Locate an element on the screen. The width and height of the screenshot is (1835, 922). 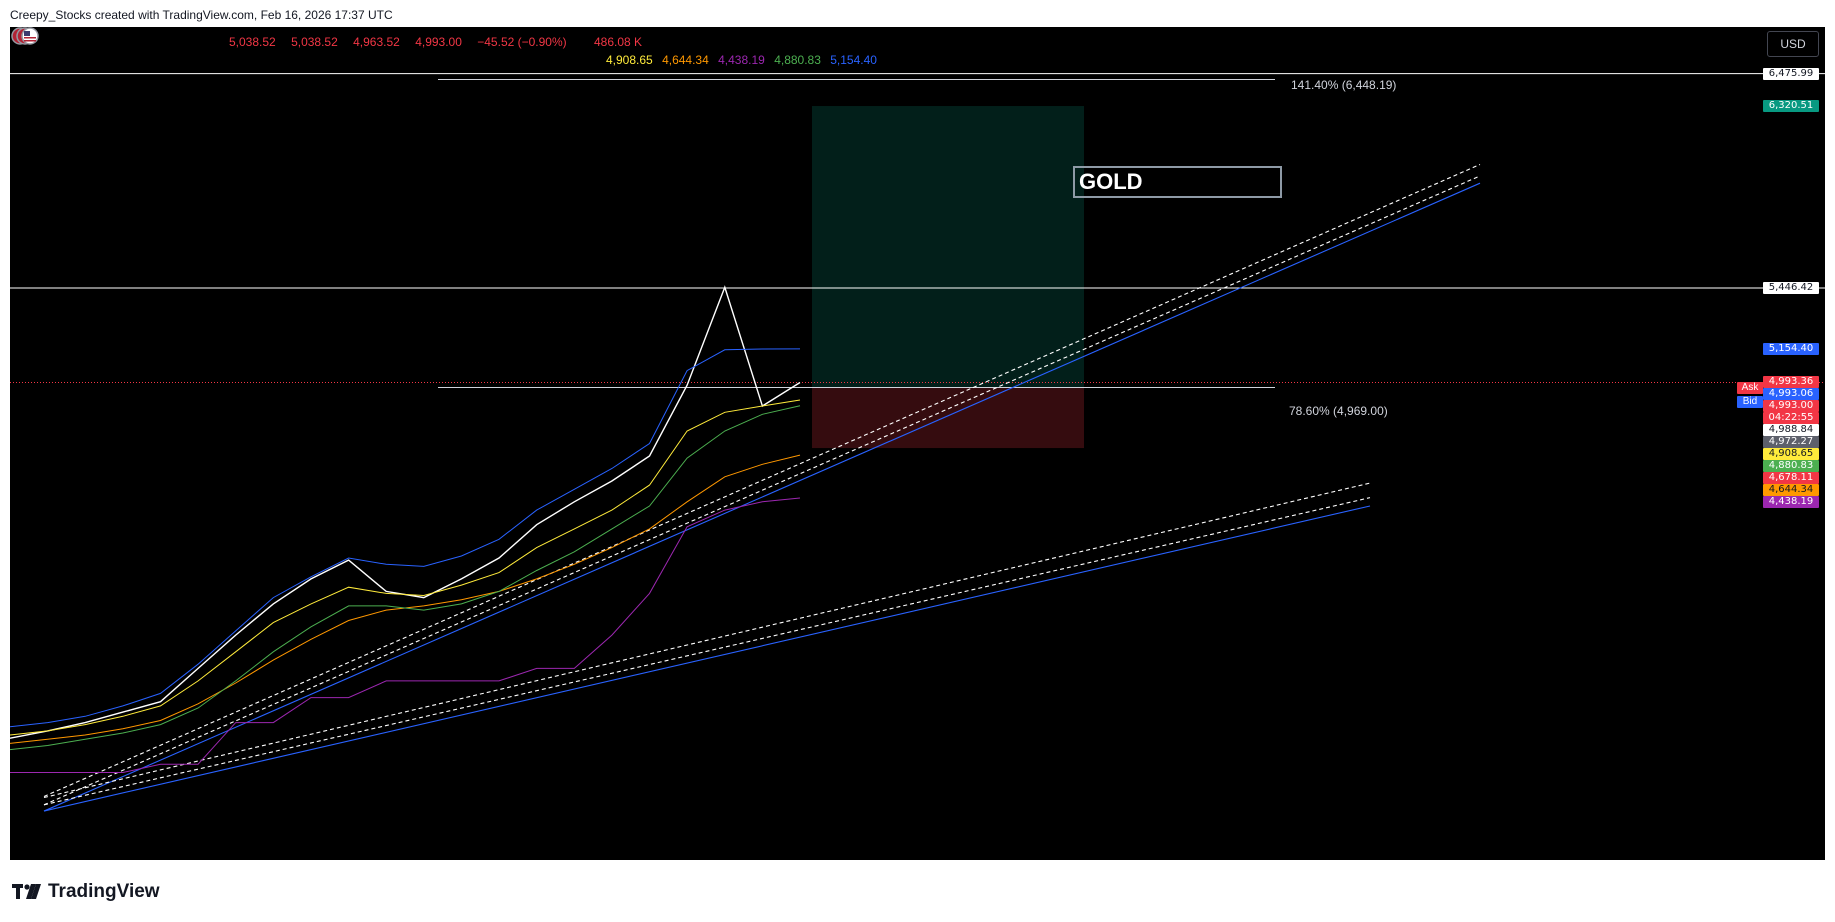
price-scale-tag: 5,446.42 is located at coordinates (1791, 288).